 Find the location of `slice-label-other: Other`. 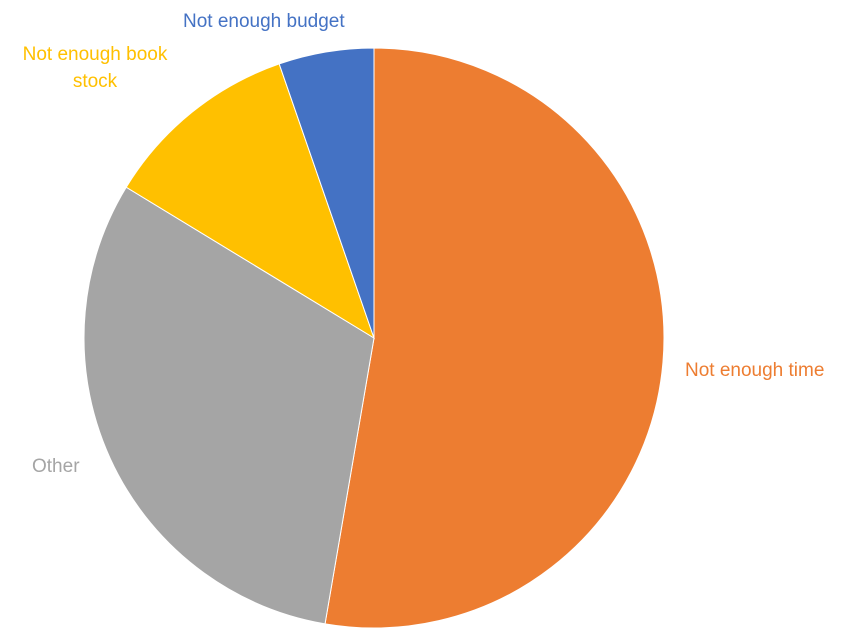

slice-label-other: Other is located at coordinates (56, 466).